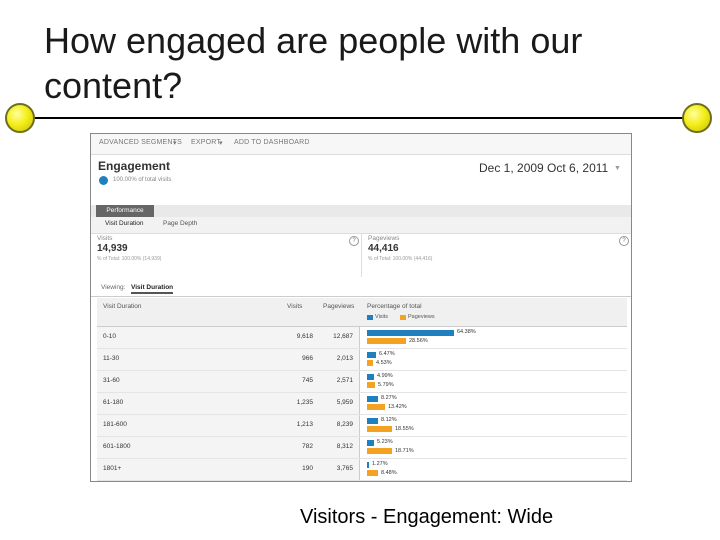 The height and width of the screenshot is (540, 720). Describe the element at coordinates (427, 517) in the screenshot. I see `slide-caption: Visitors - Engagement: Wide` at that location.